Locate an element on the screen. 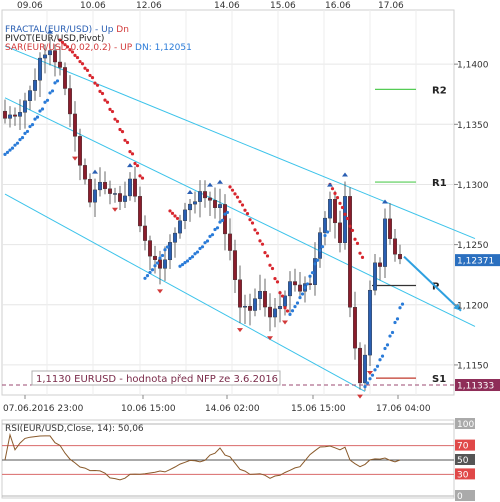  fractal-dn is located at coordinates (370, 373).